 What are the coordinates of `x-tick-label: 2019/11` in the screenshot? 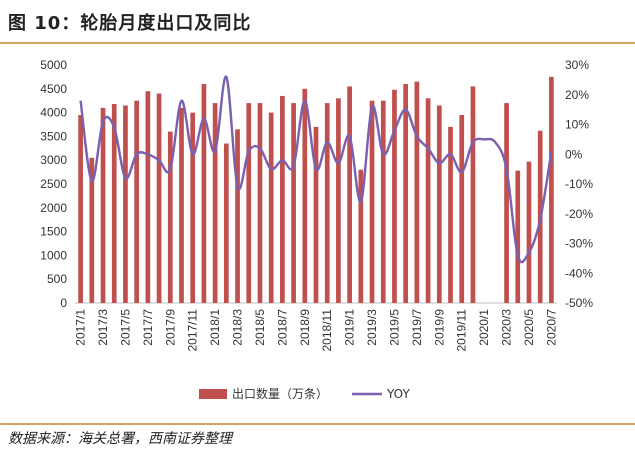 It's located at (462, 330).